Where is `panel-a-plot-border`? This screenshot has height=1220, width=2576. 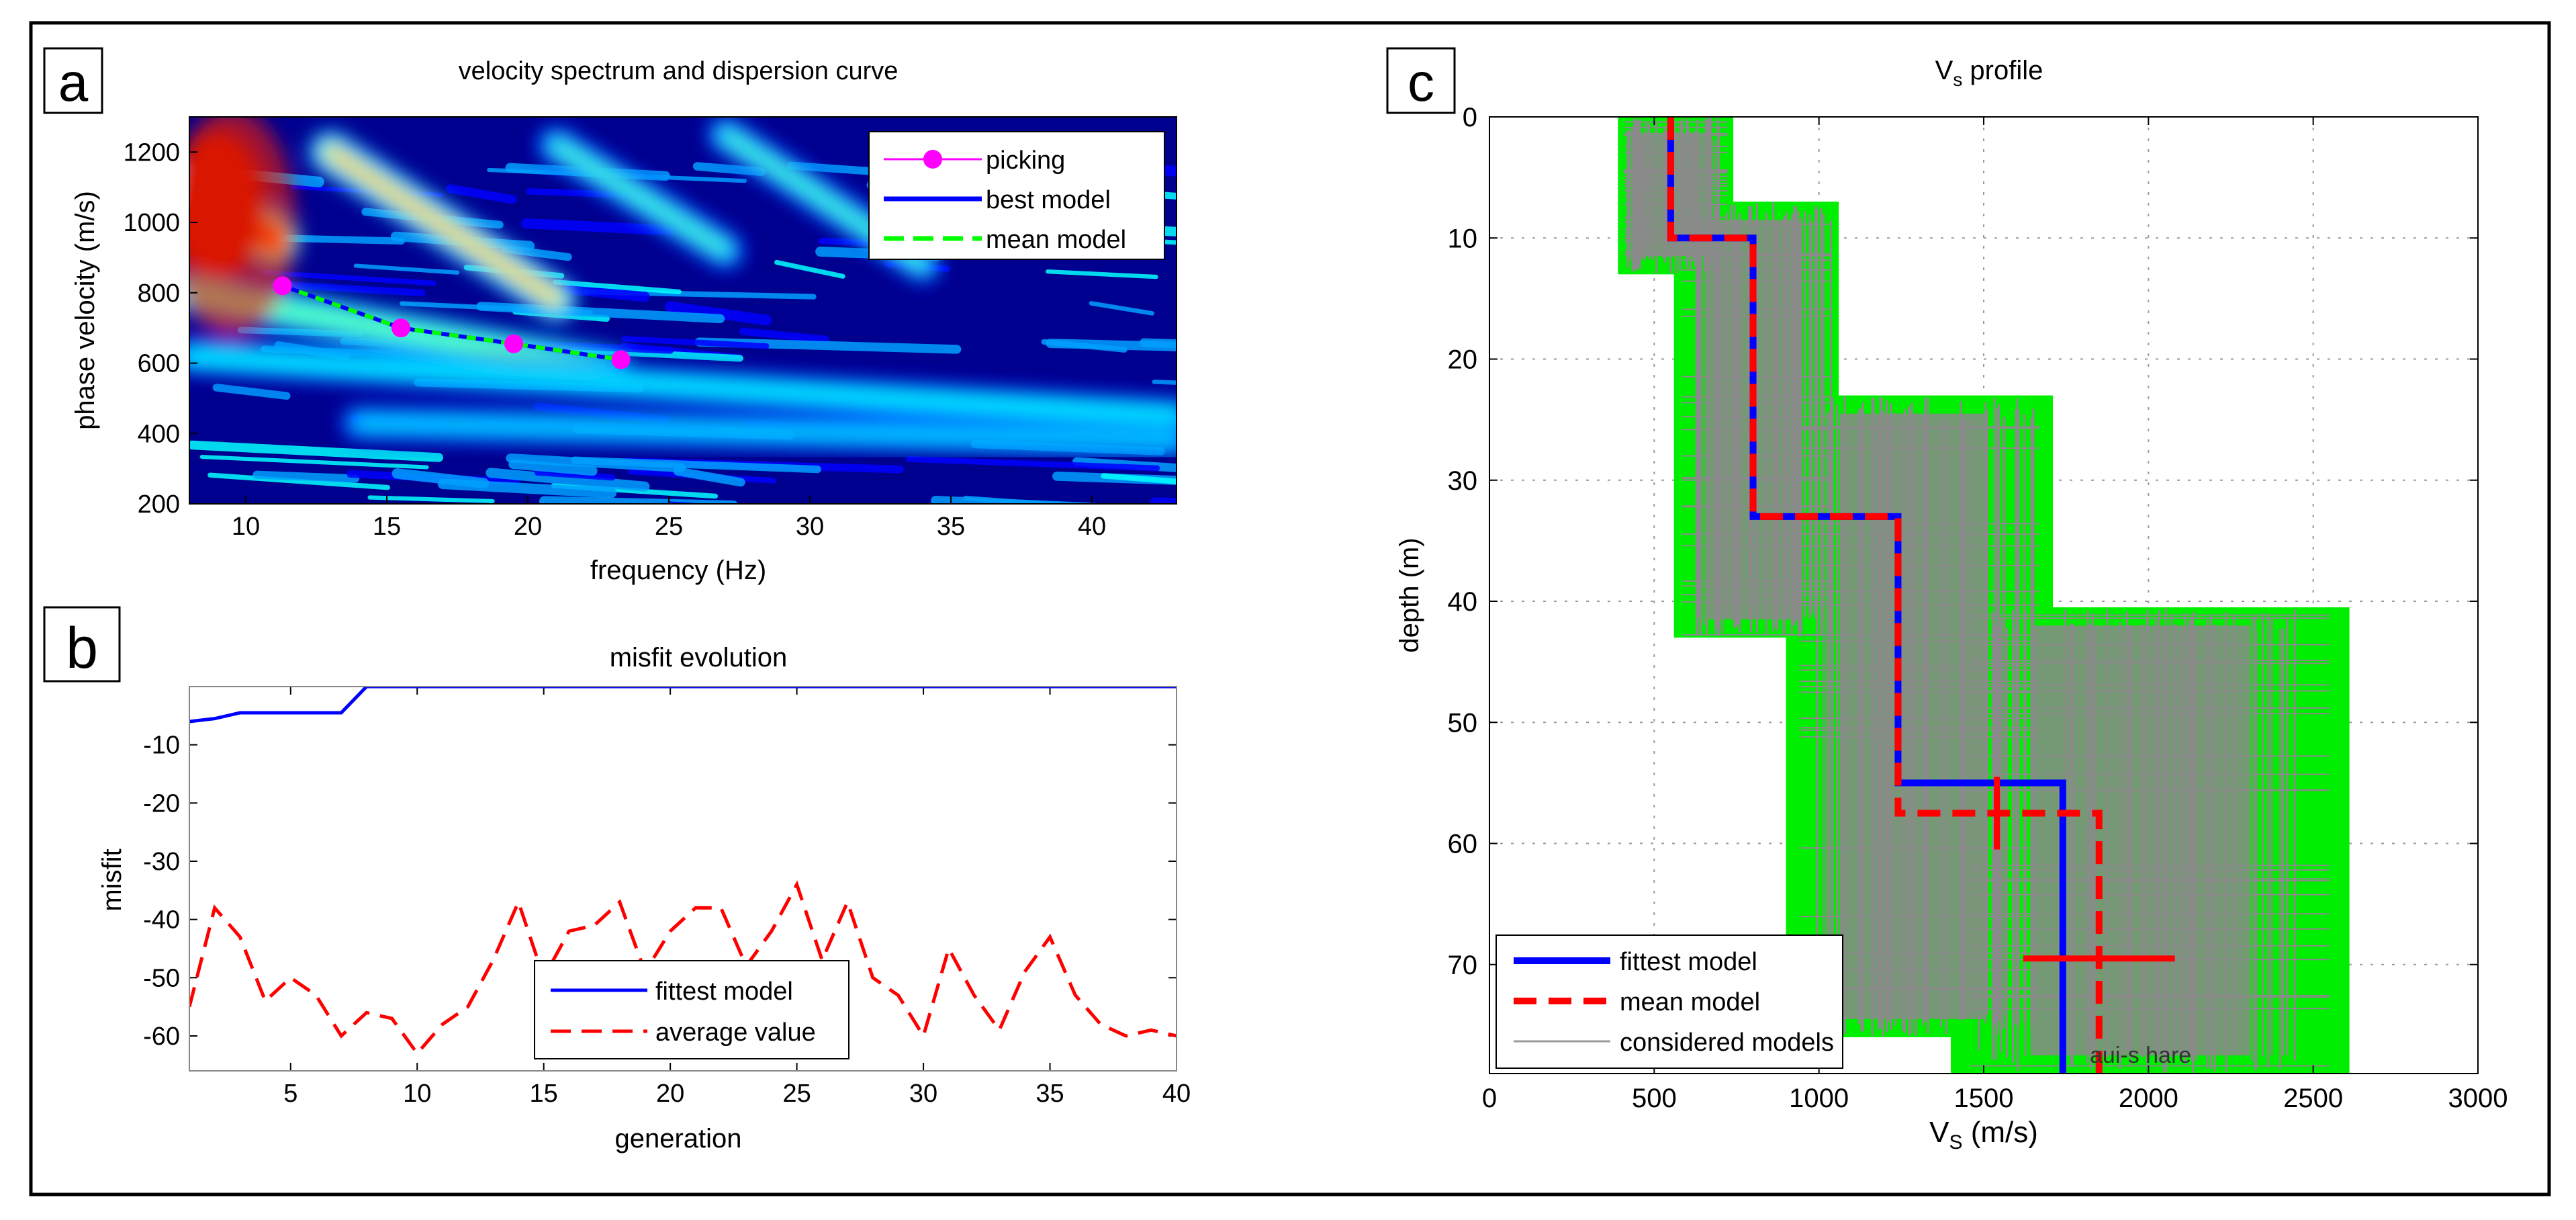
panel-a-plot-border is located at coordinates (683, 310).